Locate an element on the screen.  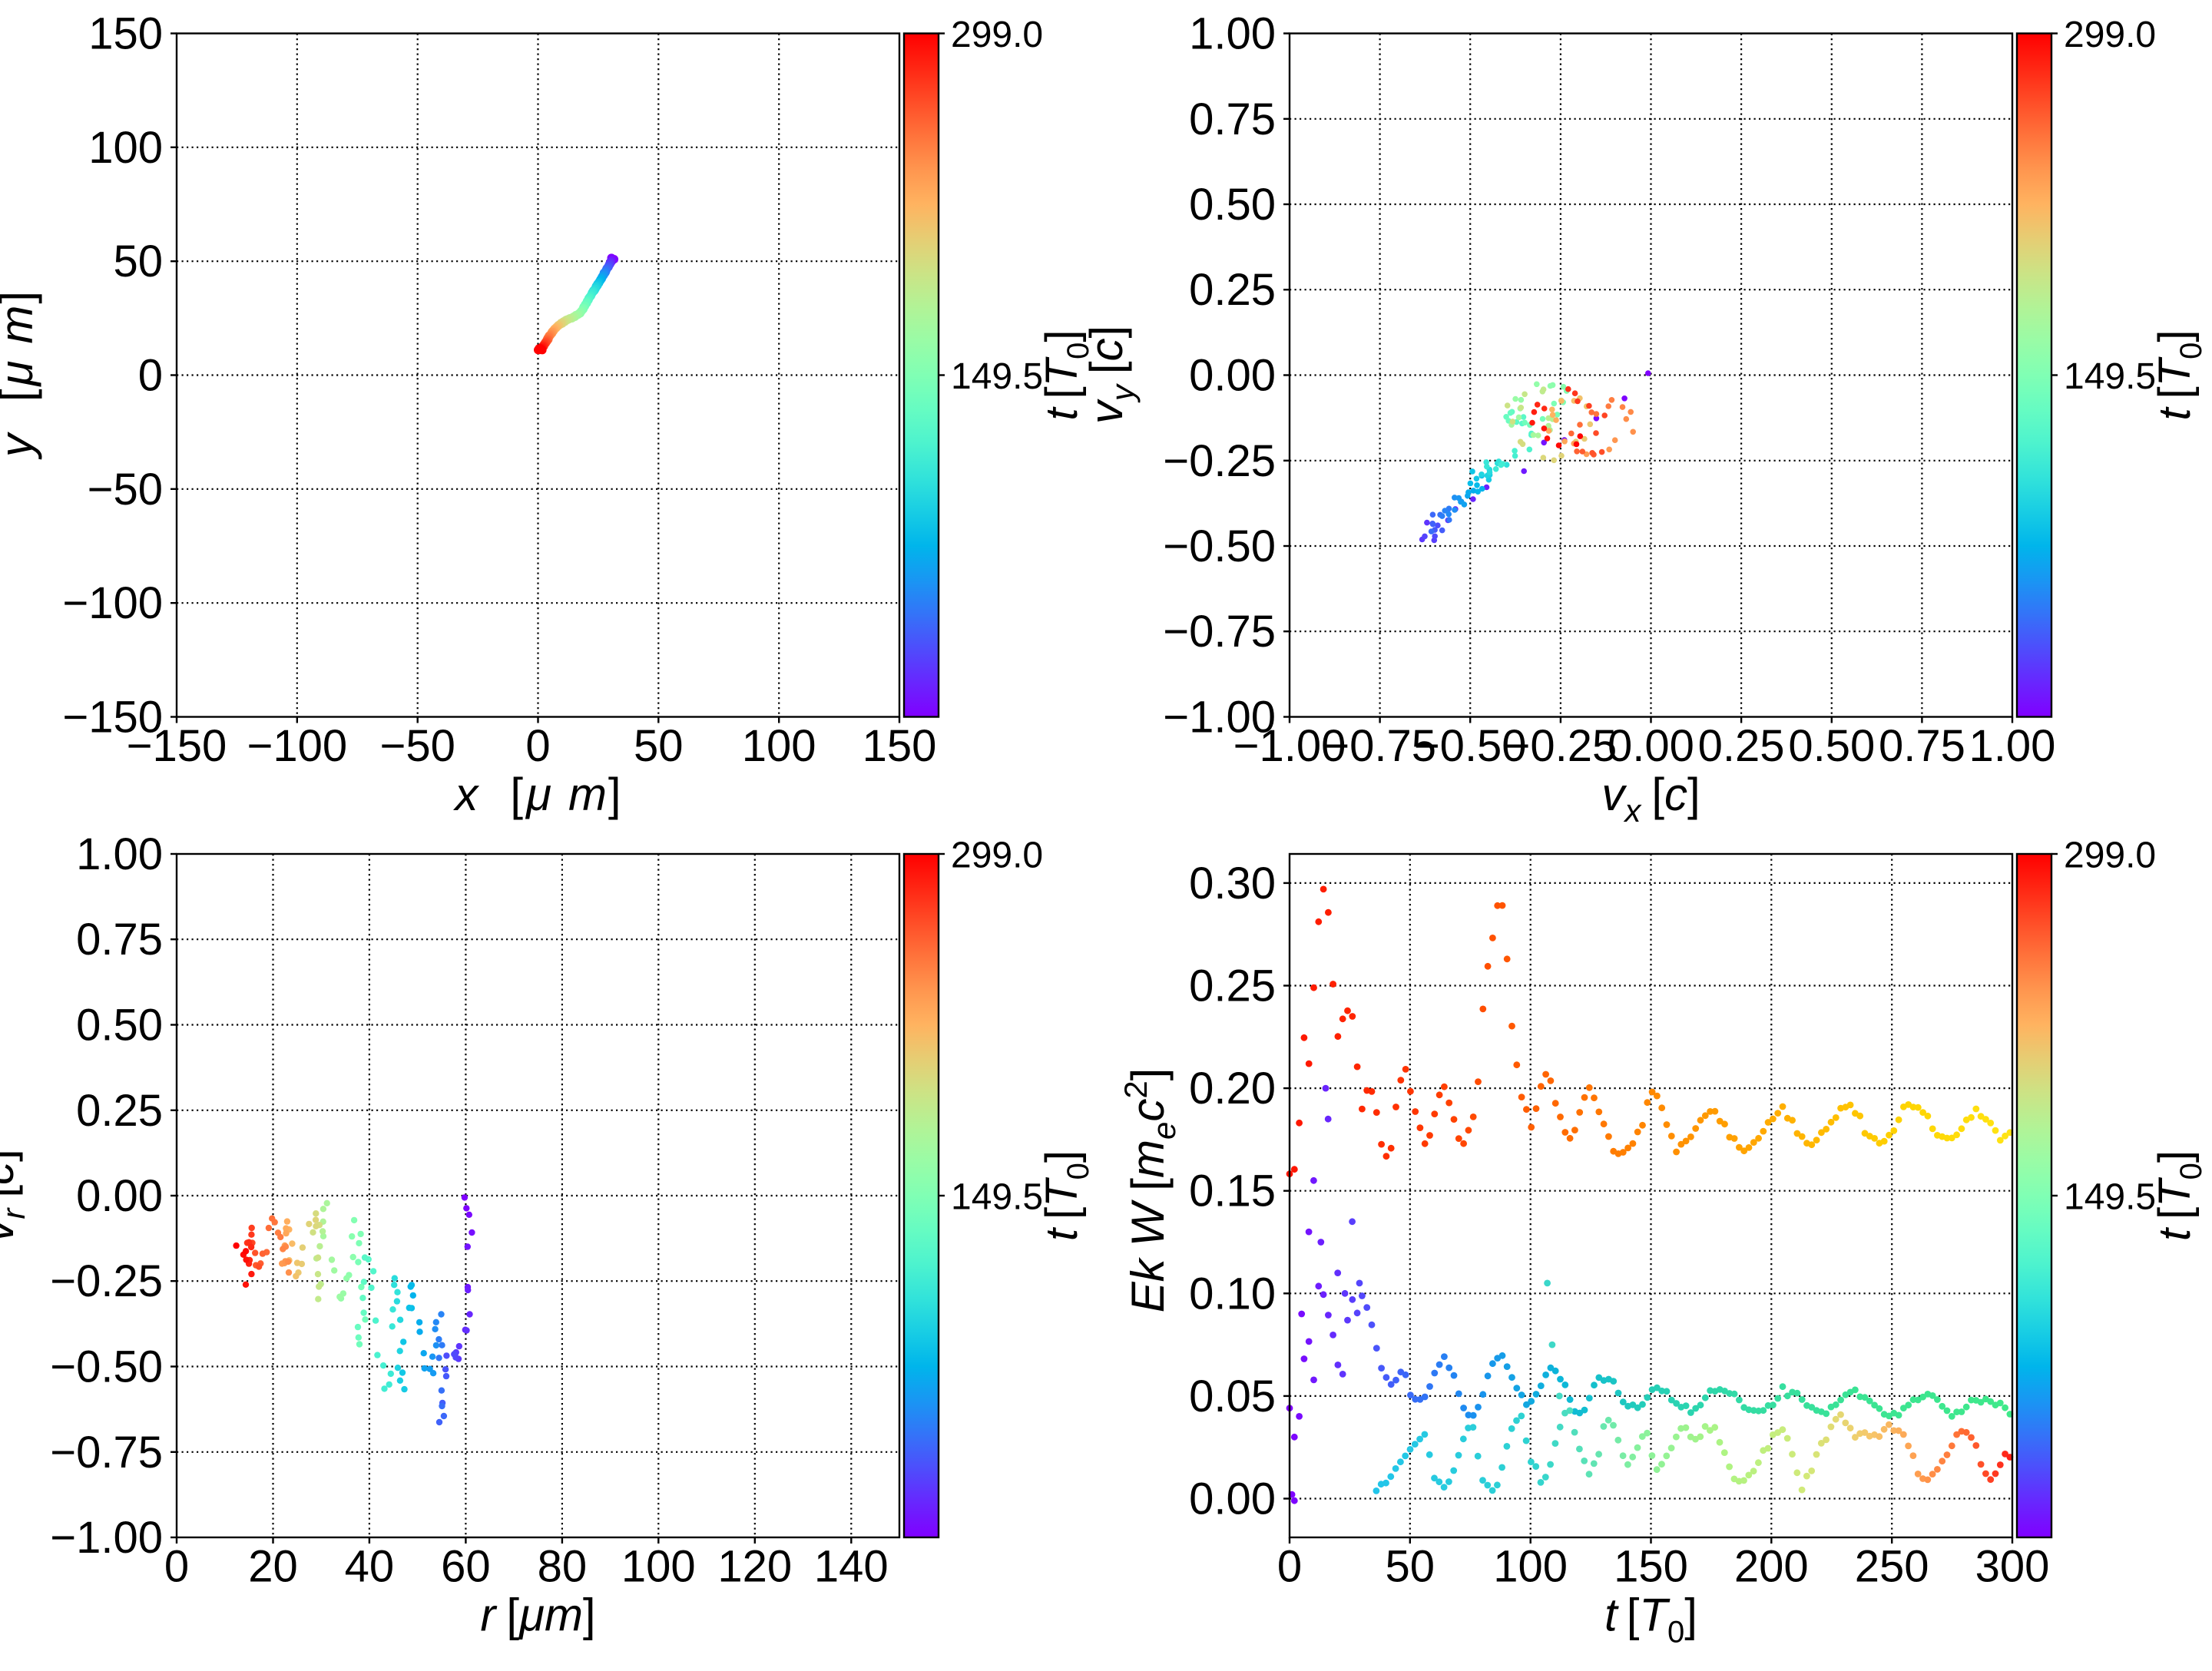
svg-text:x[μm]: x [μ m] is located at coordinates (536, 794).